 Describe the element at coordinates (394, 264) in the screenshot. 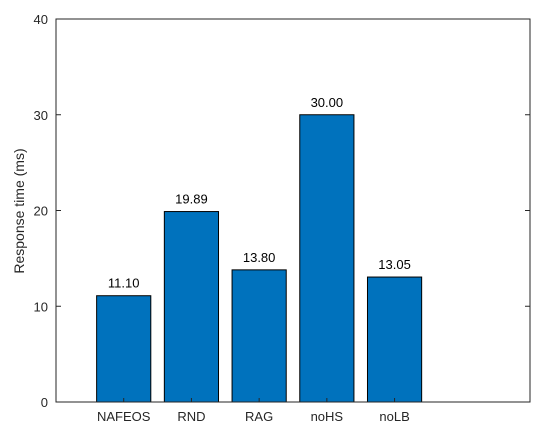

I see `bar-value-label-4: 13.05` at that location.